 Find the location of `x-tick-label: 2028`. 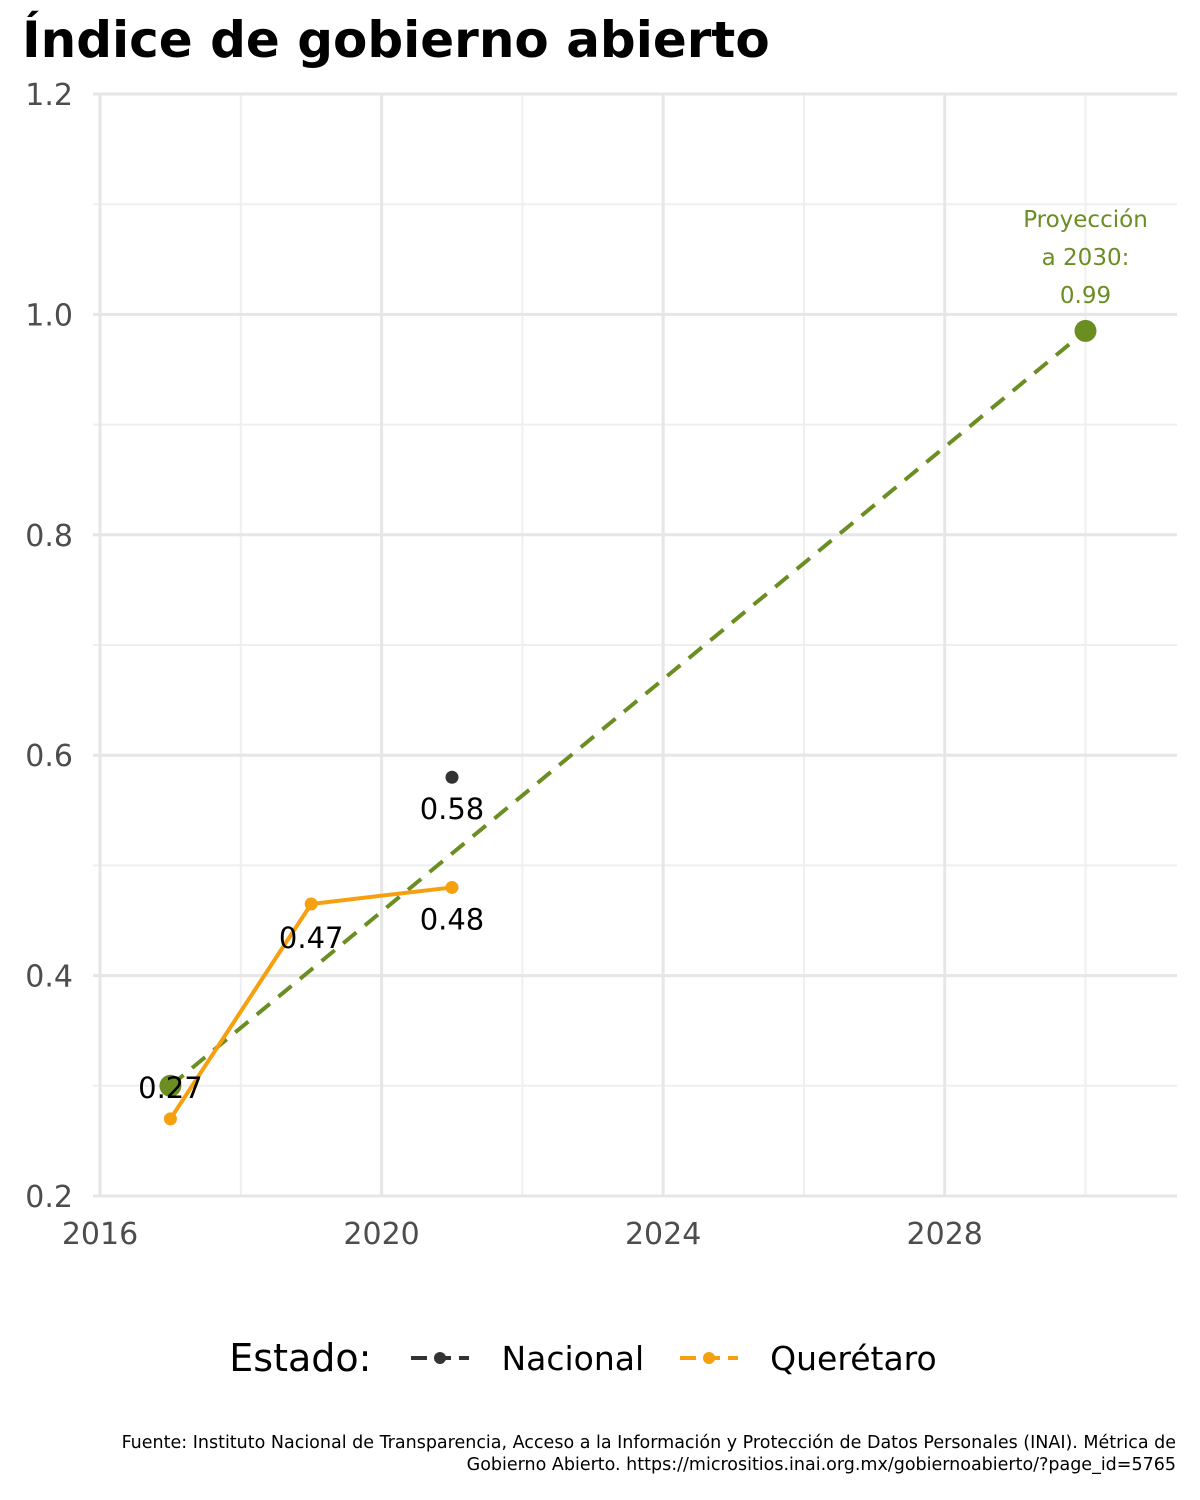

x-tick-label: 2028 is located at coordinates (945, 1234).